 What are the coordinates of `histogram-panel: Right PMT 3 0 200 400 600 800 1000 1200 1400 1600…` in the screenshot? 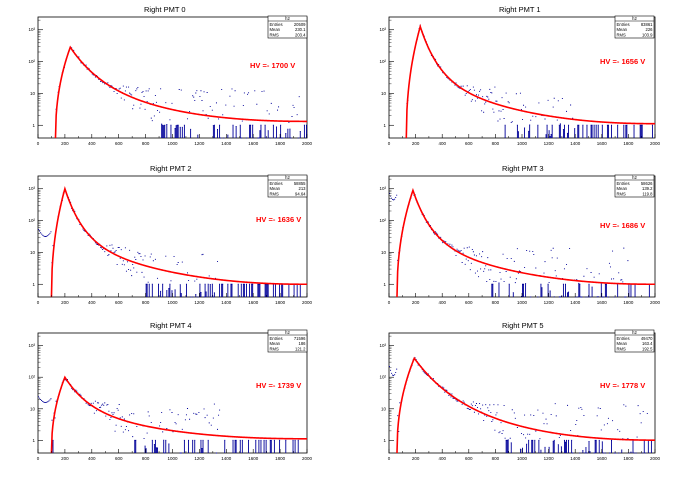 It's located at (519, 234).